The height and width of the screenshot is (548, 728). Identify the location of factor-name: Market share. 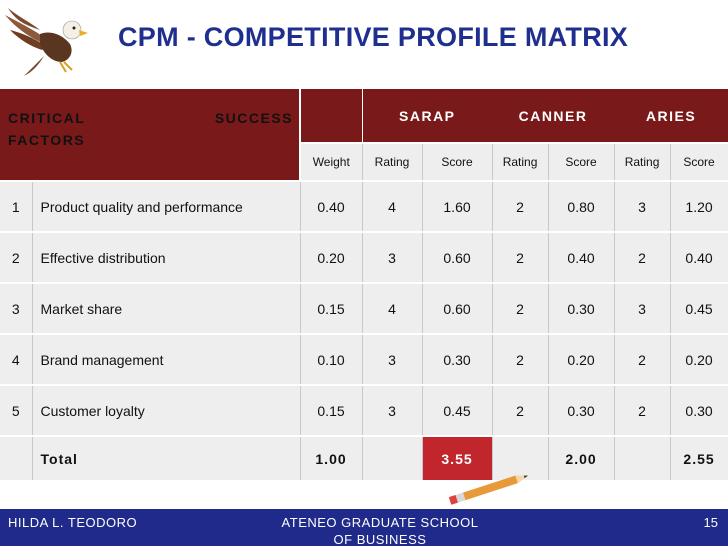
(166, 309).